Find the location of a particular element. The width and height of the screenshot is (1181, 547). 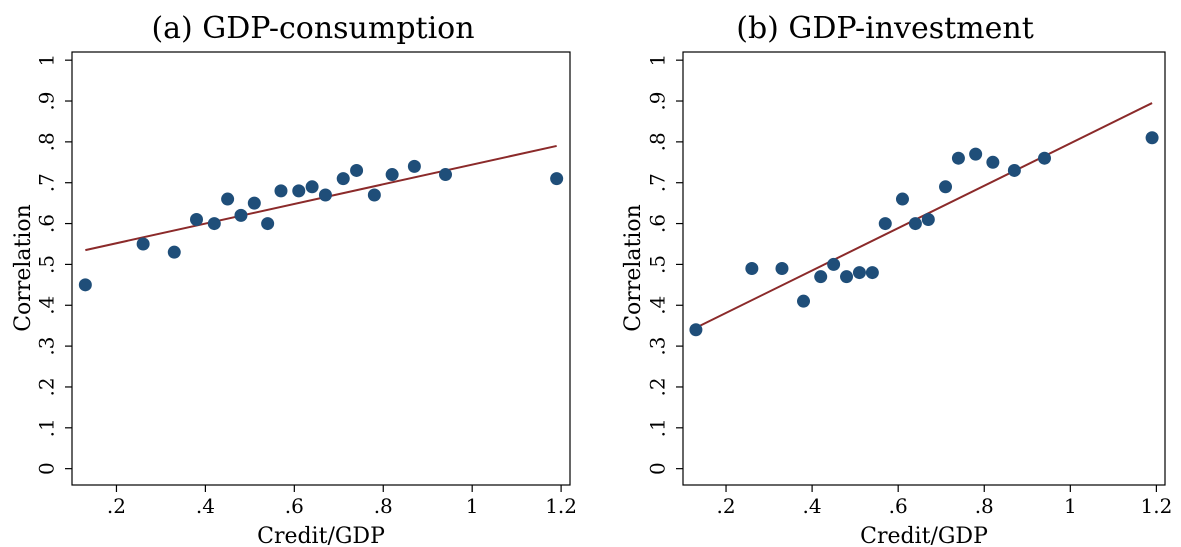

chart-title: (a) GDP-consumption is located at coordinates (312, 28).